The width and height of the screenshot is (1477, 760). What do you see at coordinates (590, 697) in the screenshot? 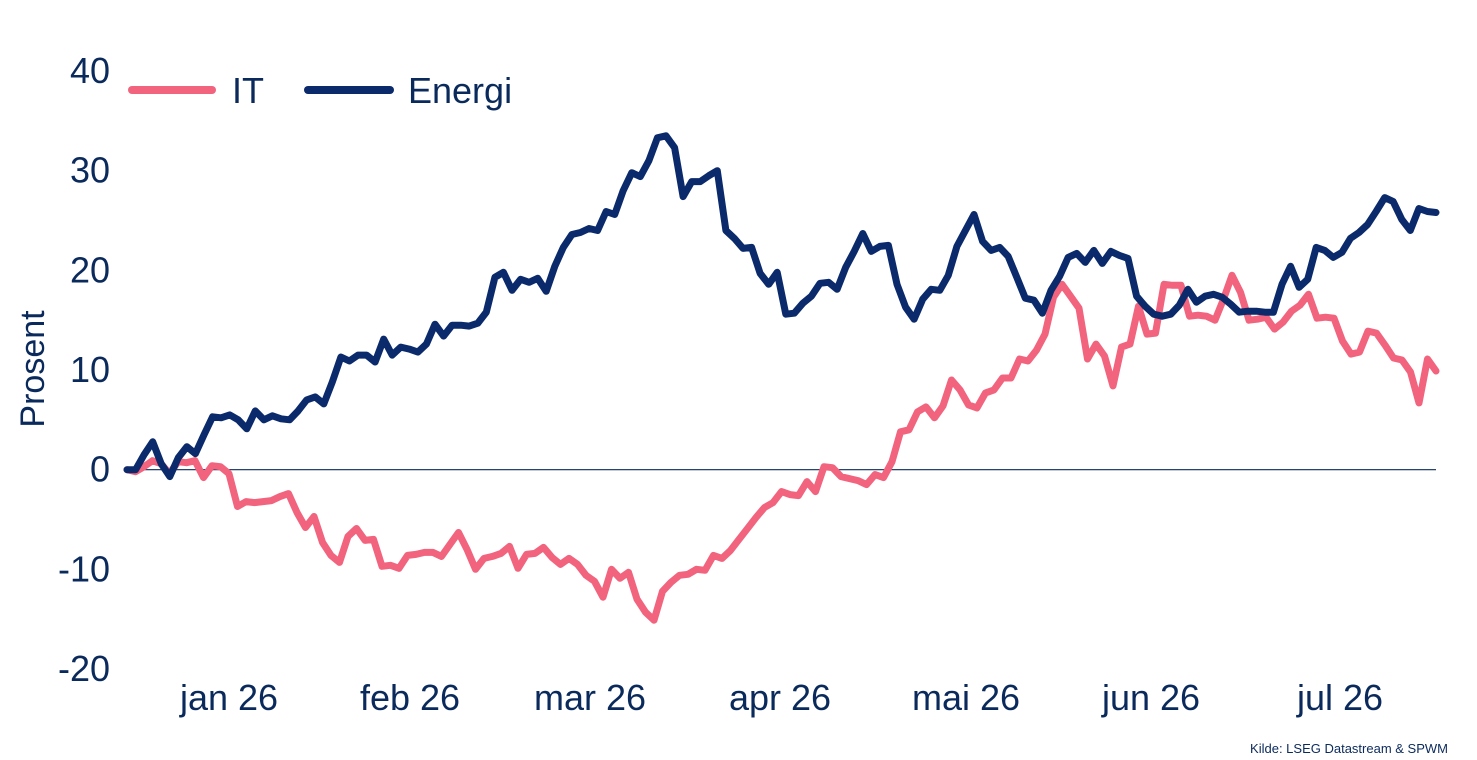
I see `x-tick-label: mar 26` at bounding box center [590, 697].